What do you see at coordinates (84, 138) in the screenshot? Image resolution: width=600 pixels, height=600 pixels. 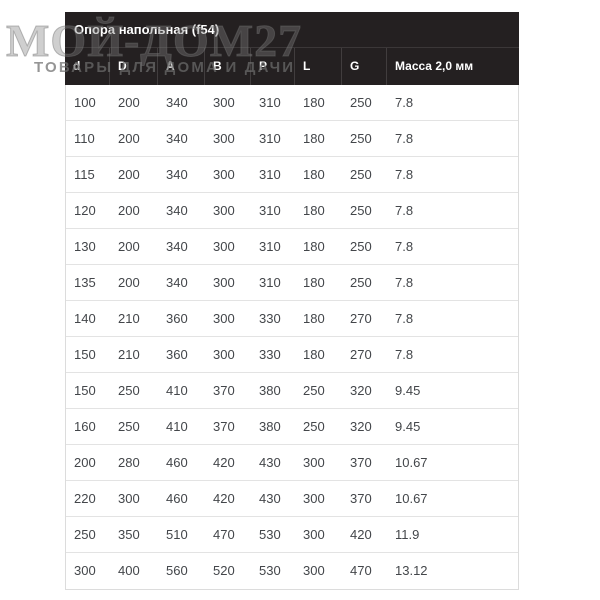 I see `table-cell: 110` at bounding box center [84, 138].